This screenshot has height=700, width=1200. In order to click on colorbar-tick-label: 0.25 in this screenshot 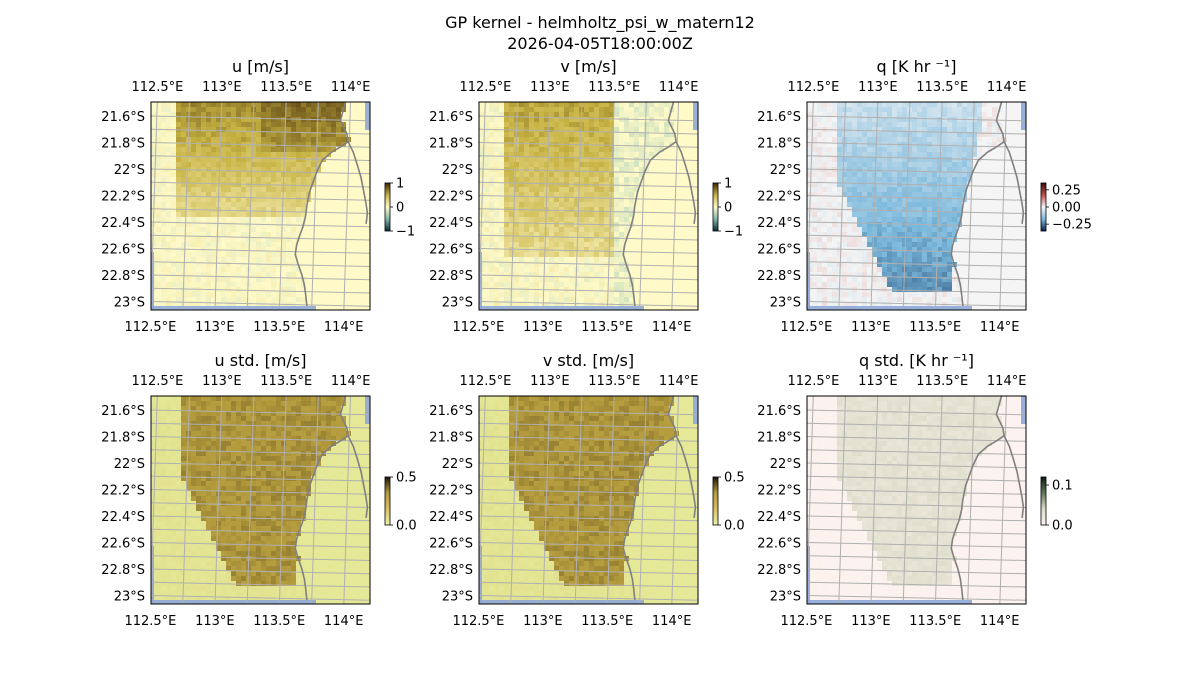, I will do `click(1066, 190)`.